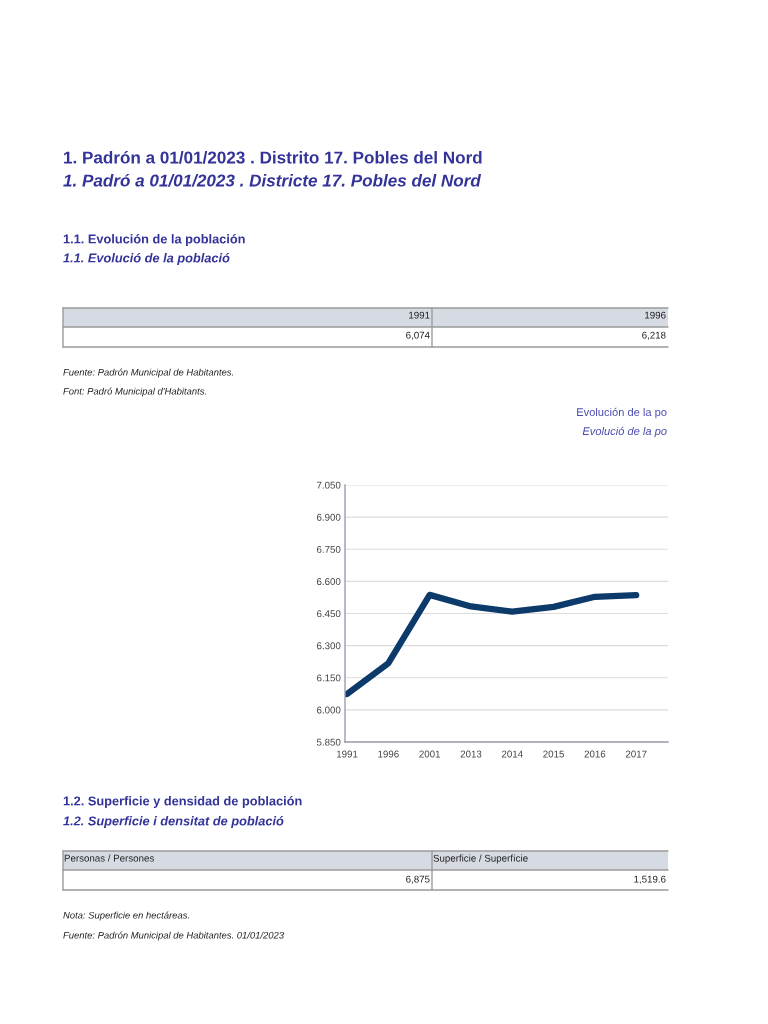 This screenshot has height=1024, width=768. Describe the element at coordinates (273, 157) in the screenshot. I see `text: 1. Padrón a 01/01/2023 . Distrito 17. Pobles del Nord` at that location.